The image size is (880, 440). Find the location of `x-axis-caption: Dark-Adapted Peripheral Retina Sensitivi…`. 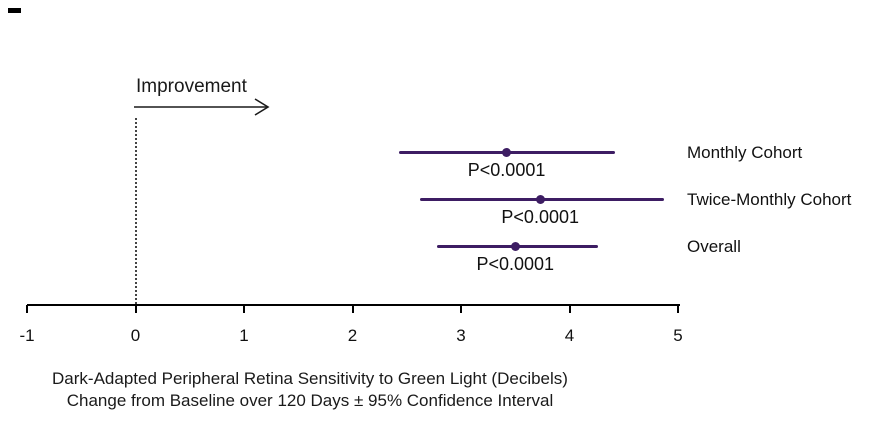

x-axis-caption: Dark-Adapted Peripheral Retina Sensitivi… is located at coordinates (310, 390).